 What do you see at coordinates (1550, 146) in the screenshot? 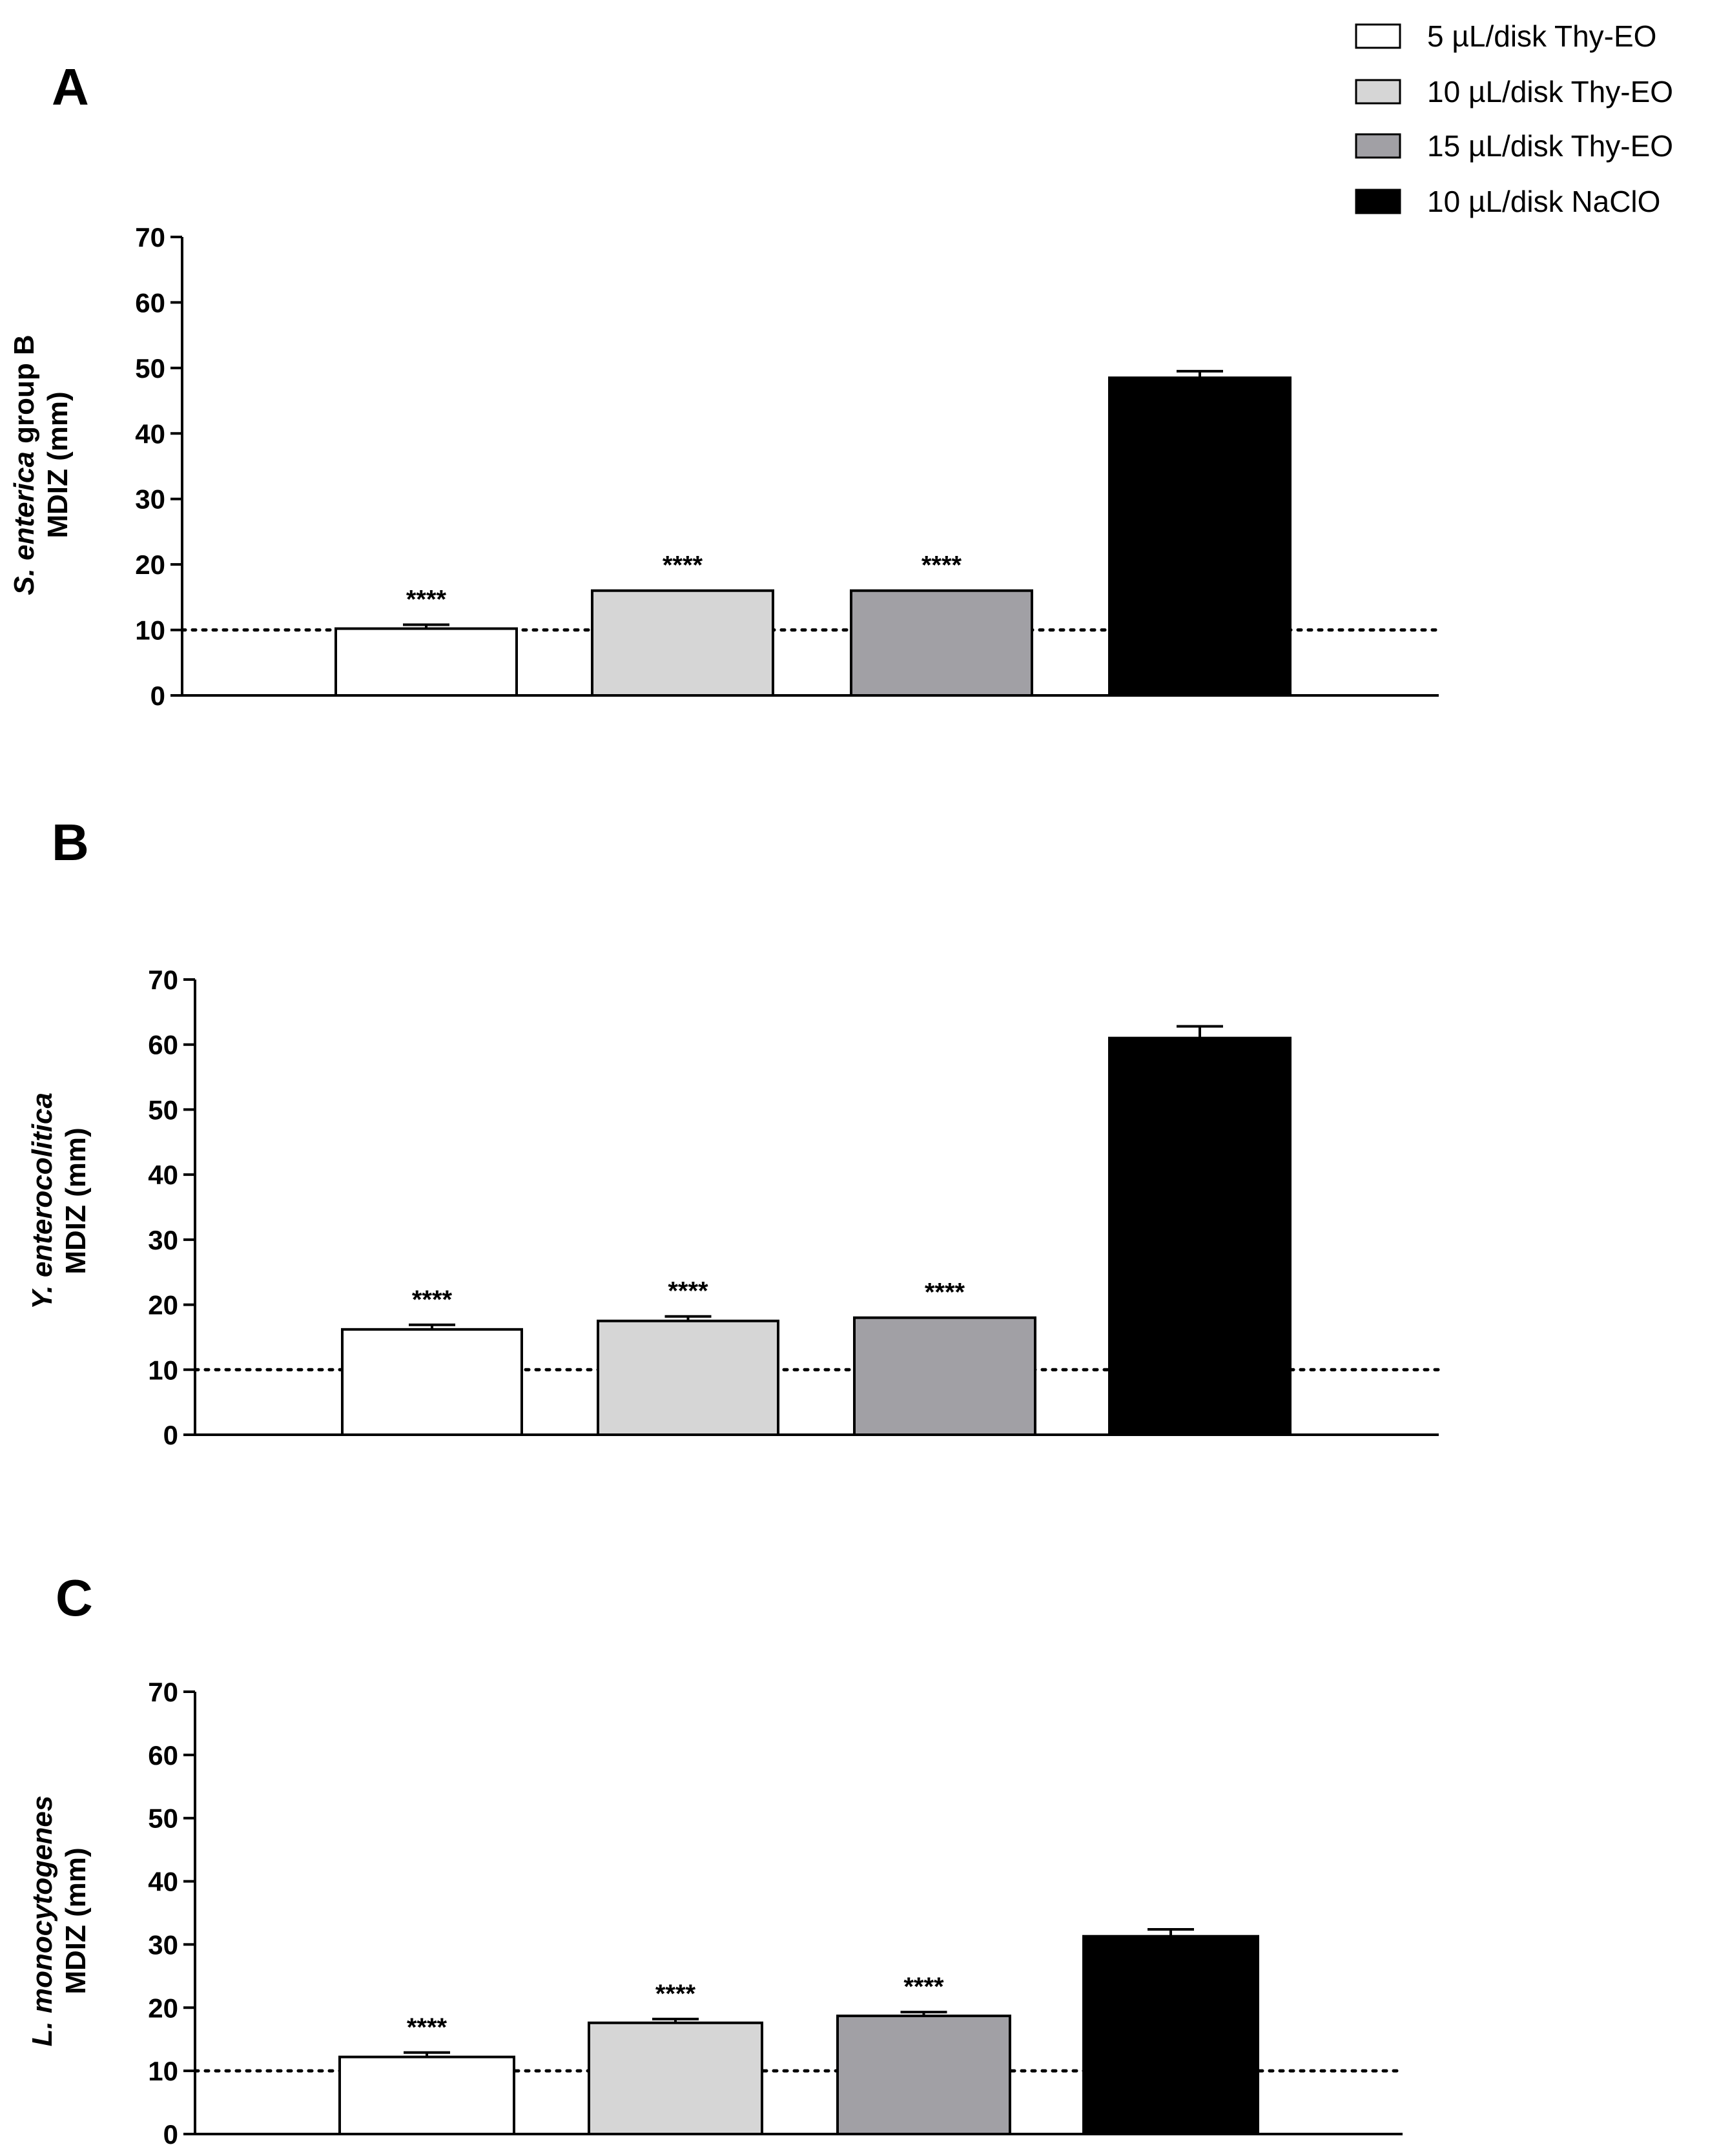
I see `legend-label: 15 µL/disk Thy-EO` at bounding box center [1550, 146].